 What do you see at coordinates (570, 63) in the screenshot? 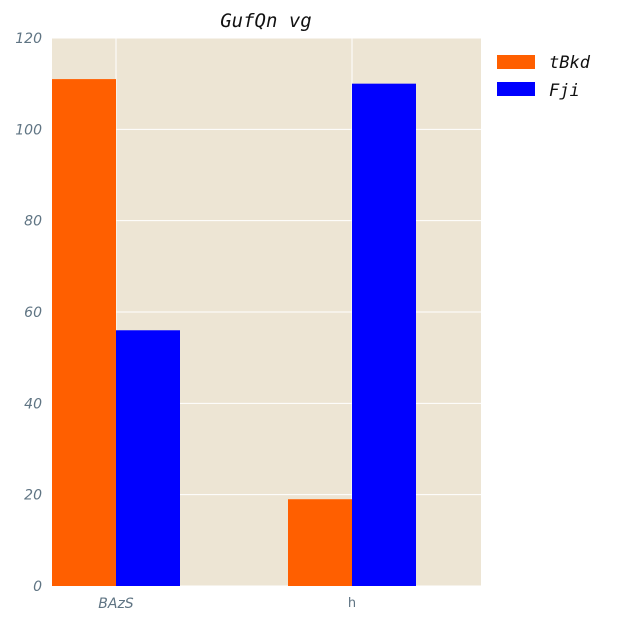
I see `legend-label-0: tBkd` at bounding box center [570, 63].